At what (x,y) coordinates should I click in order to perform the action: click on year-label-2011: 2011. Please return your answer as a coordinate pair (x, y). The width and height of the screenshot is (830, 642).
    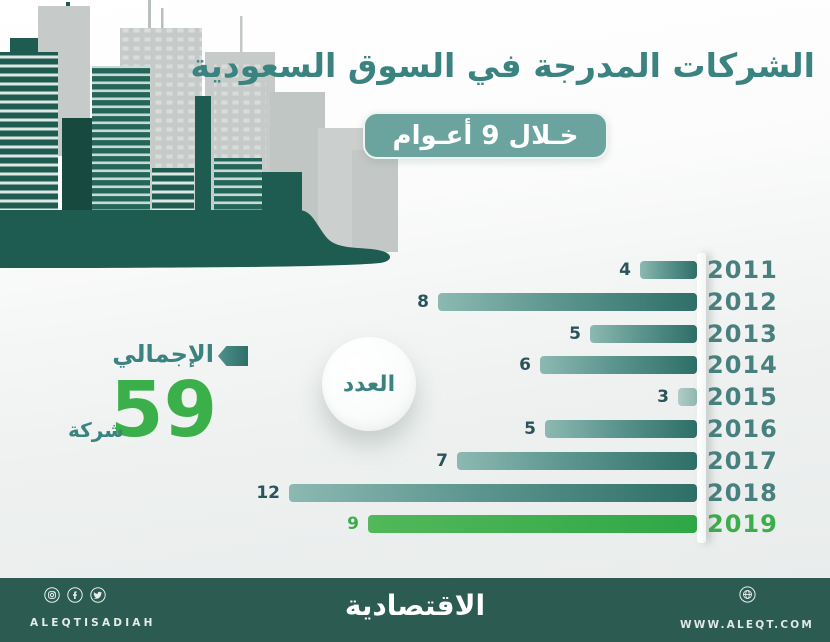
    Looking at the image, I should click on (742, 270).